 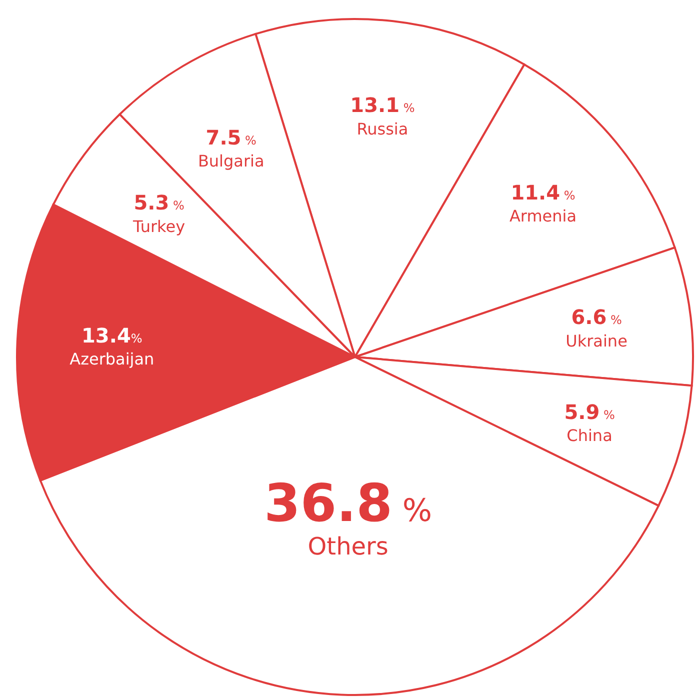 I want to click on data-label: 11.4 %, so click(x=543, y=192).